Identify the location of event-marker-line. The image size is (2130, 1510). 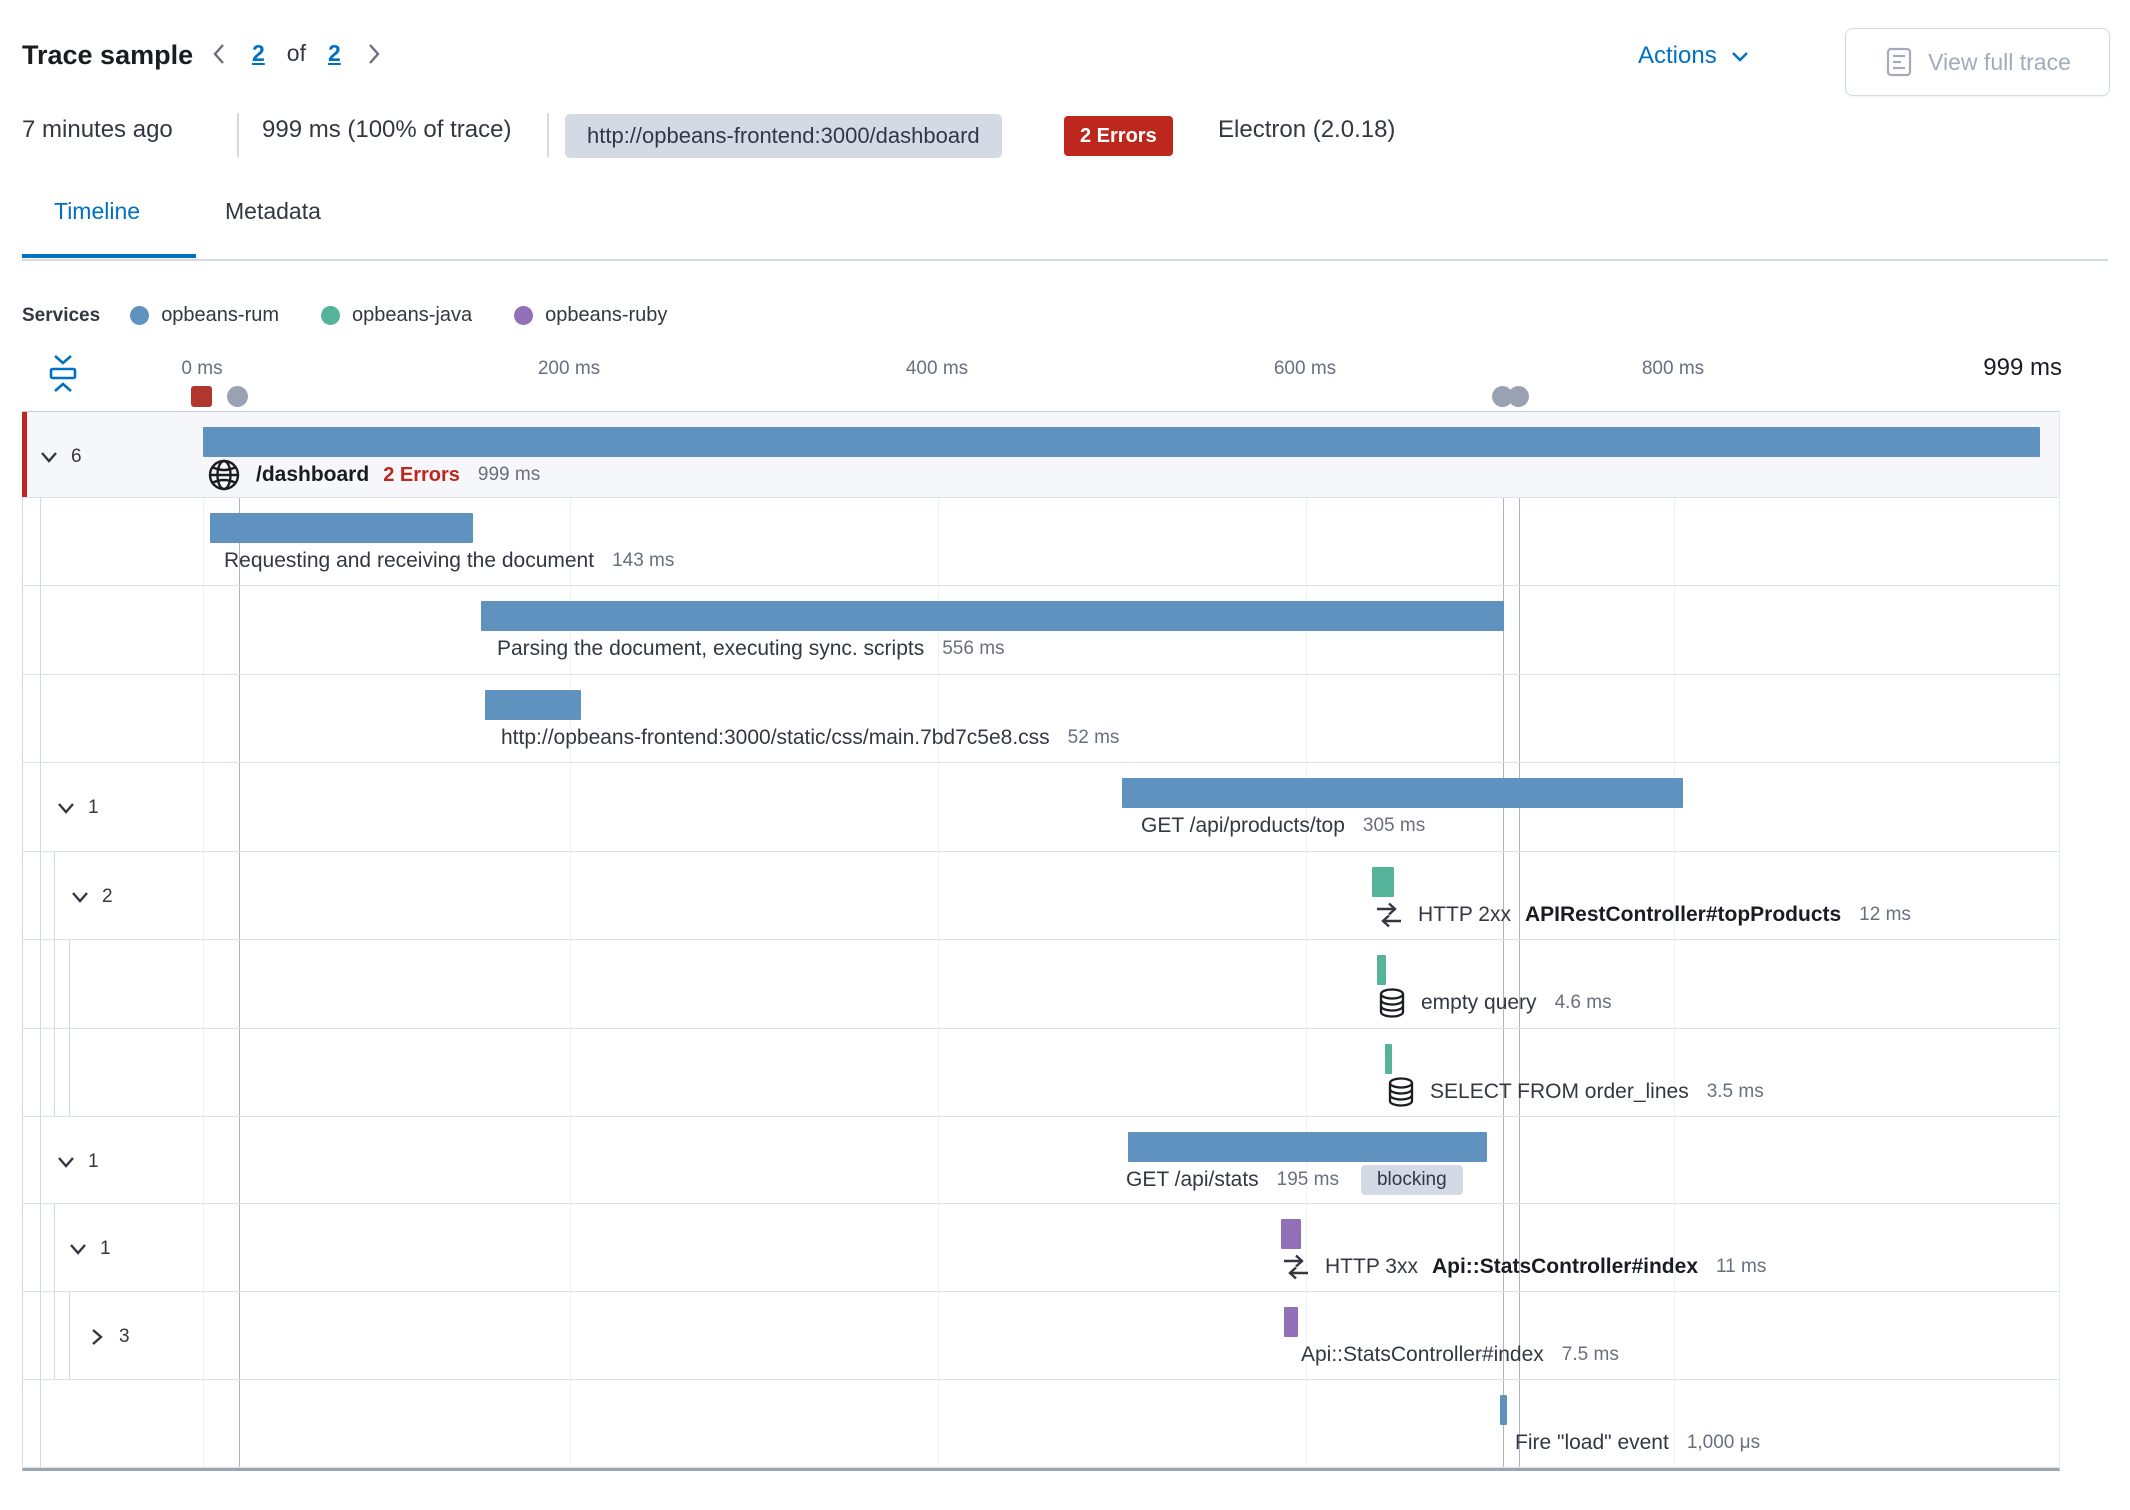
(1519, 940).